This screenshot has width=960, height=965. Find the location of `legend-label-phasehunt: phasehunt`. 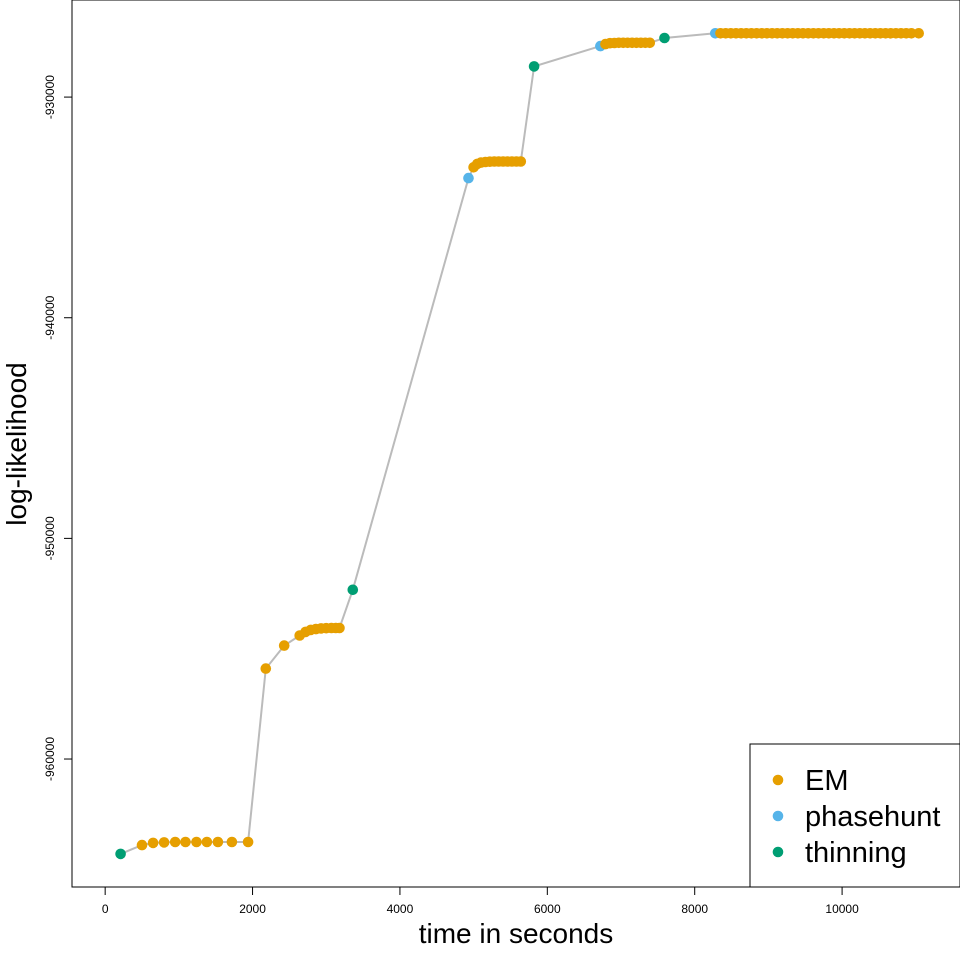

legend-label-phasehunt: phasehunt is located at coordinates (872, 817).